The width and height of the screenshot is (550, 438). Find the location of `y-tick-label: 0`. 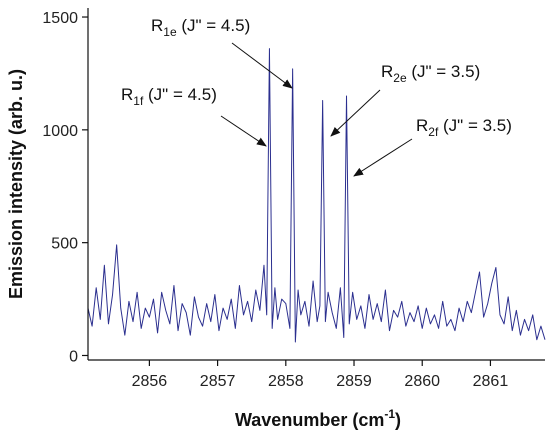

y-tick-label: 0 is located at coordinates (73, 356).